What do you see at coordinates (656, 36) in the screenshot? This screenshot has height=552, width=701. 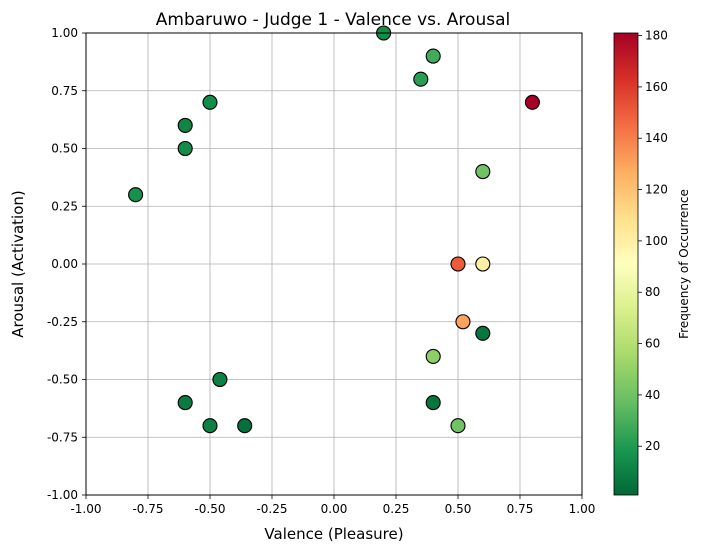 I see `colorbar-tick-label: 180` at bounding box center [656, 36].